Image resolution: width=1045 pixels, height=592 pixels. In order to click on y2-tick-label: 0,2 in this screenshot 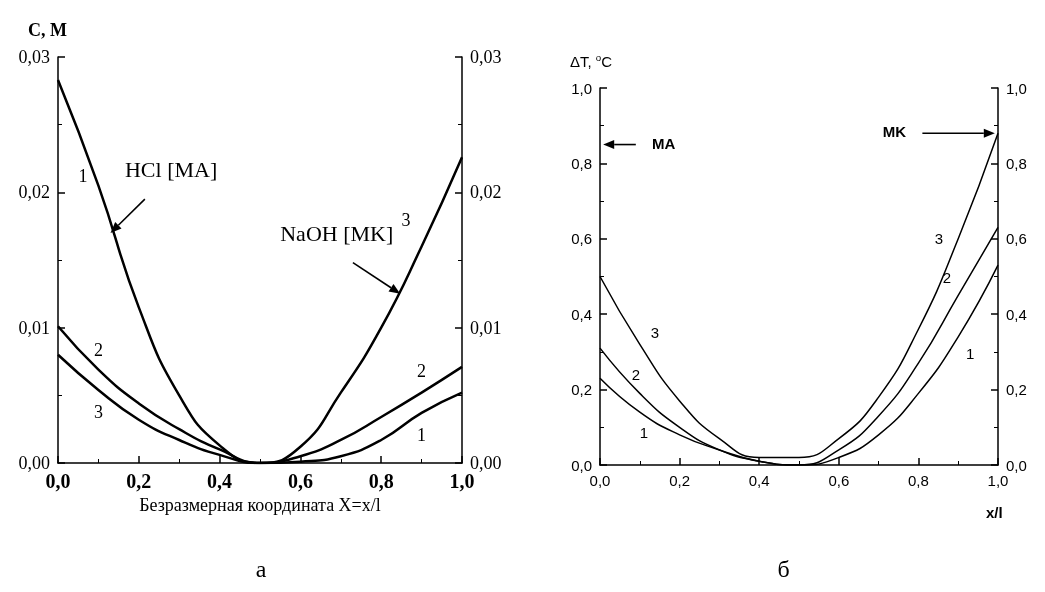, I will do `click(1016, 390)`.